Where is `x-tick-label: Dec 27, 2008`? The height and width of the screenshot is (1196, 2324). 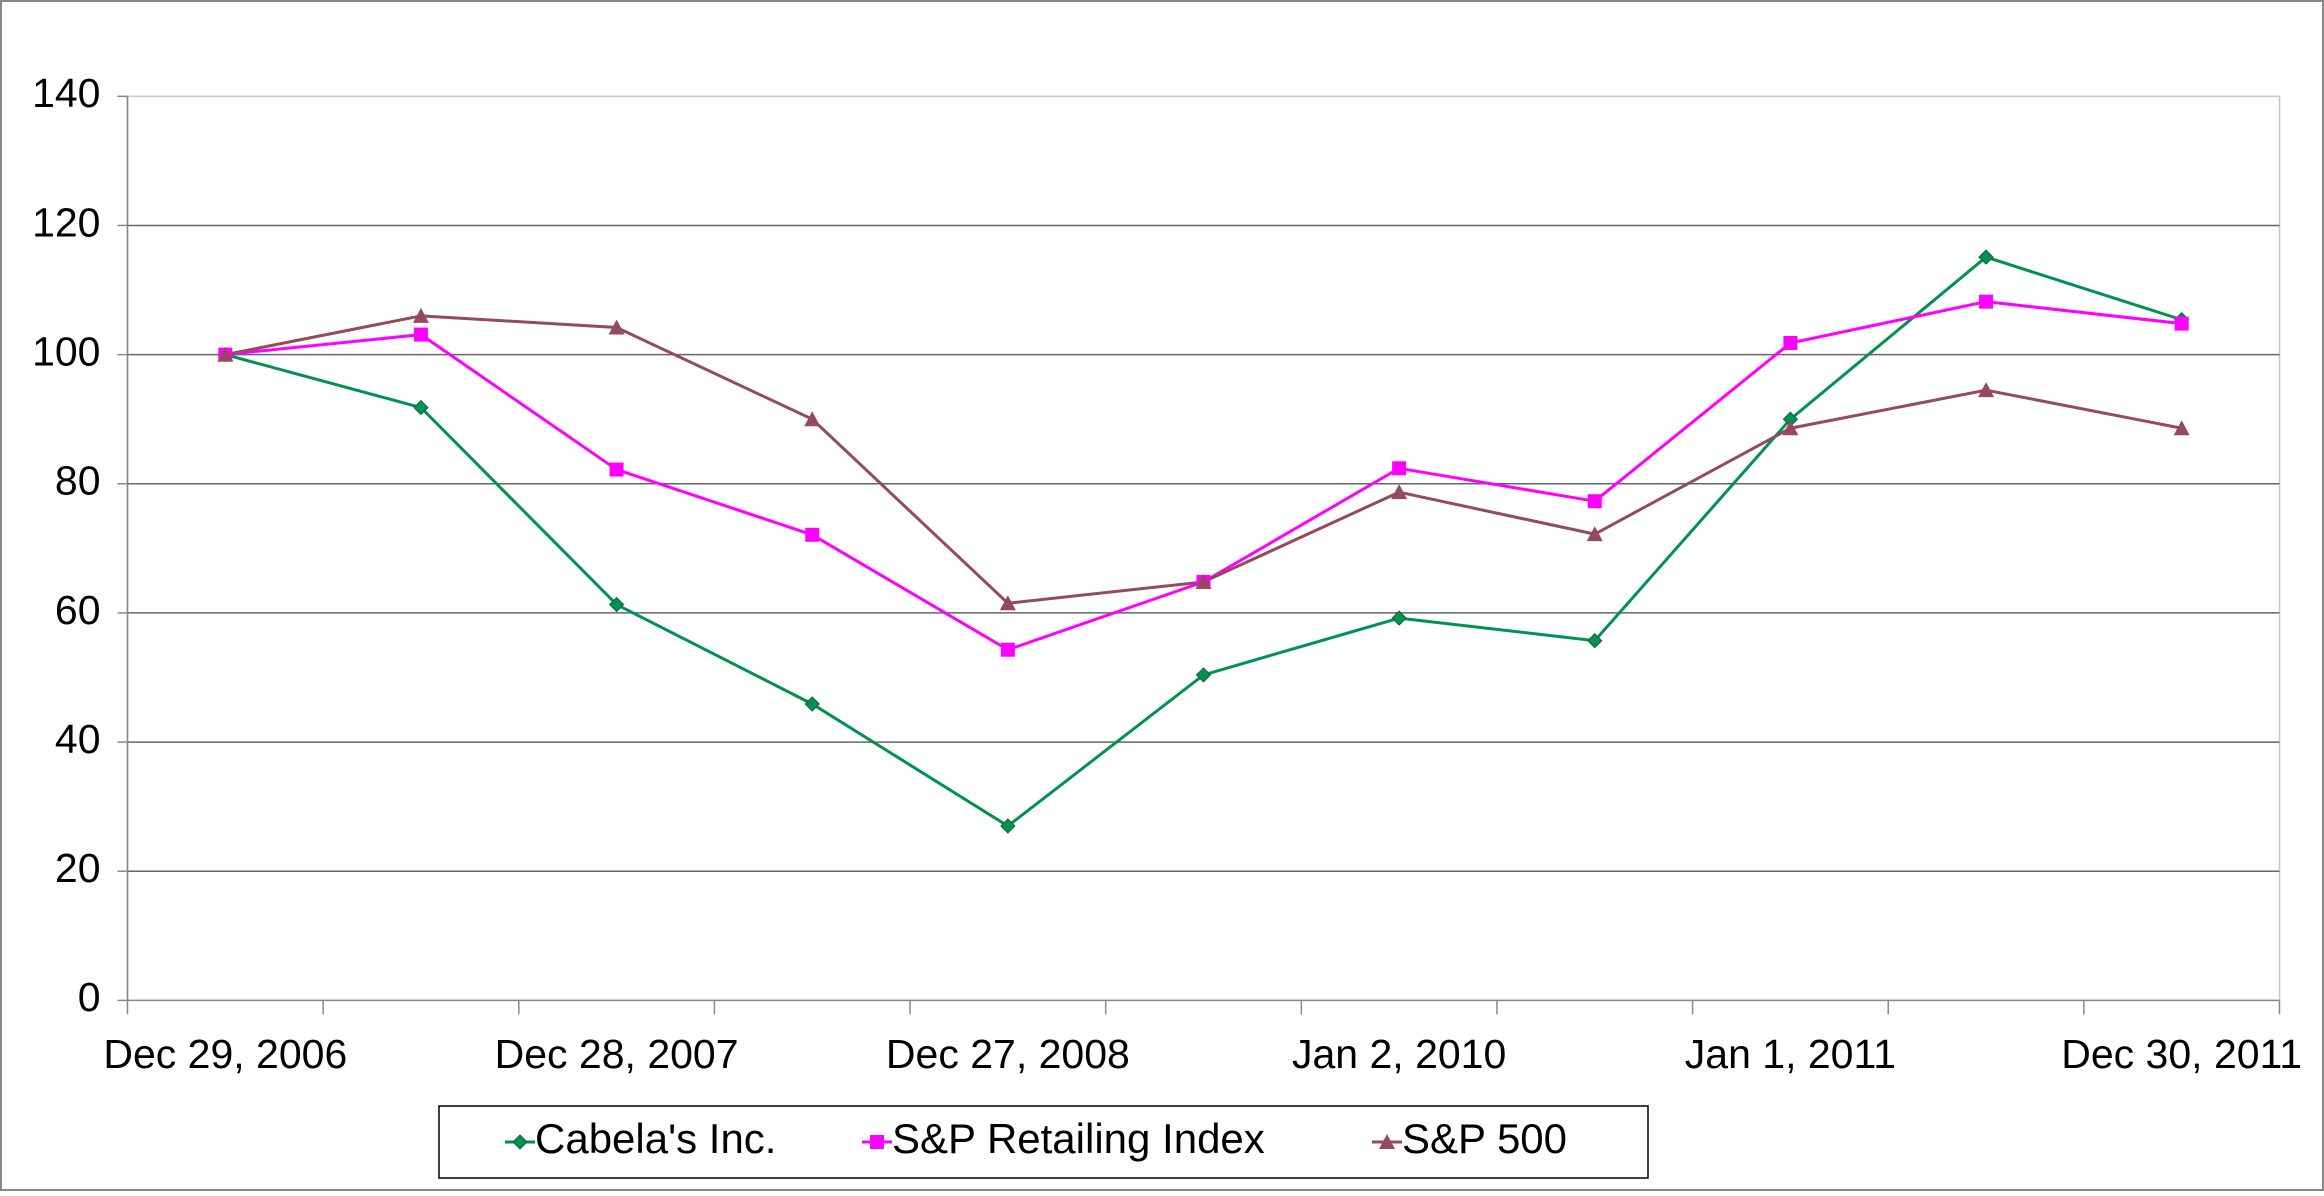
x-tick-label: Dec 27, 2008 is located at coordinates (1008, 1054).